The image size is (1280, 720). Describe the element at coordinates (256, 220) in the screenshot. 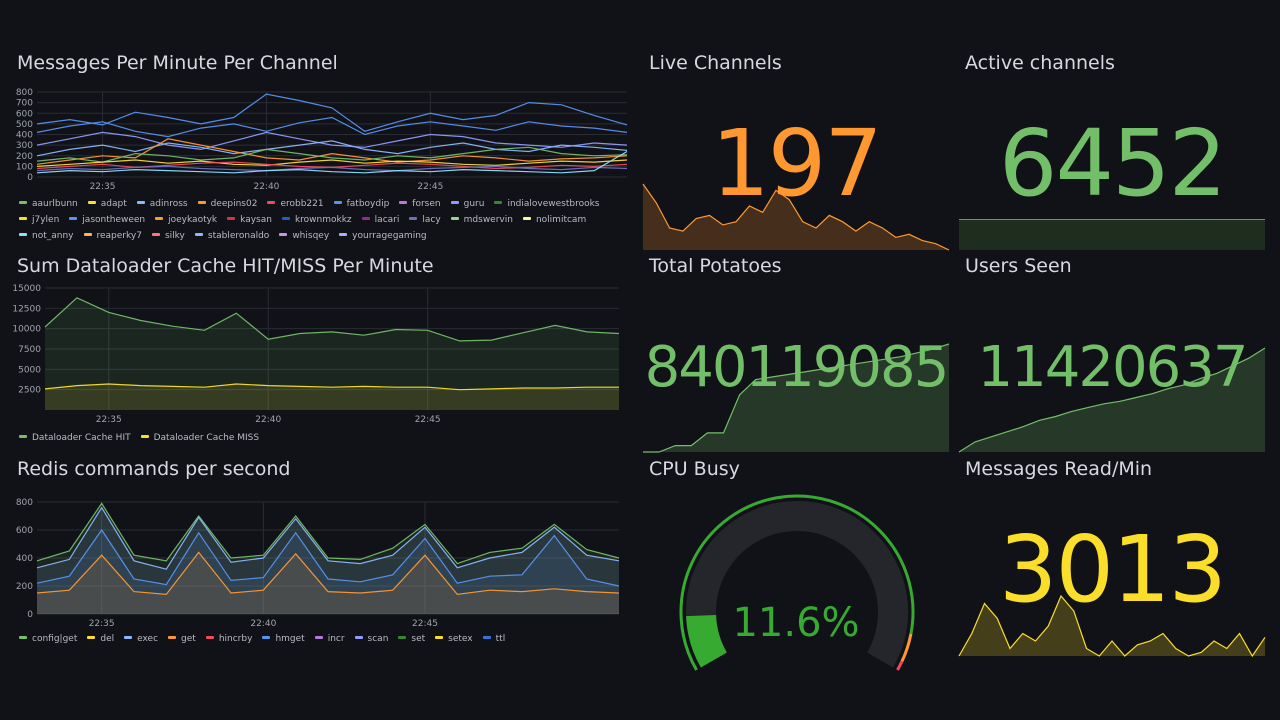

I see `legend-label: kaysan` at that location.